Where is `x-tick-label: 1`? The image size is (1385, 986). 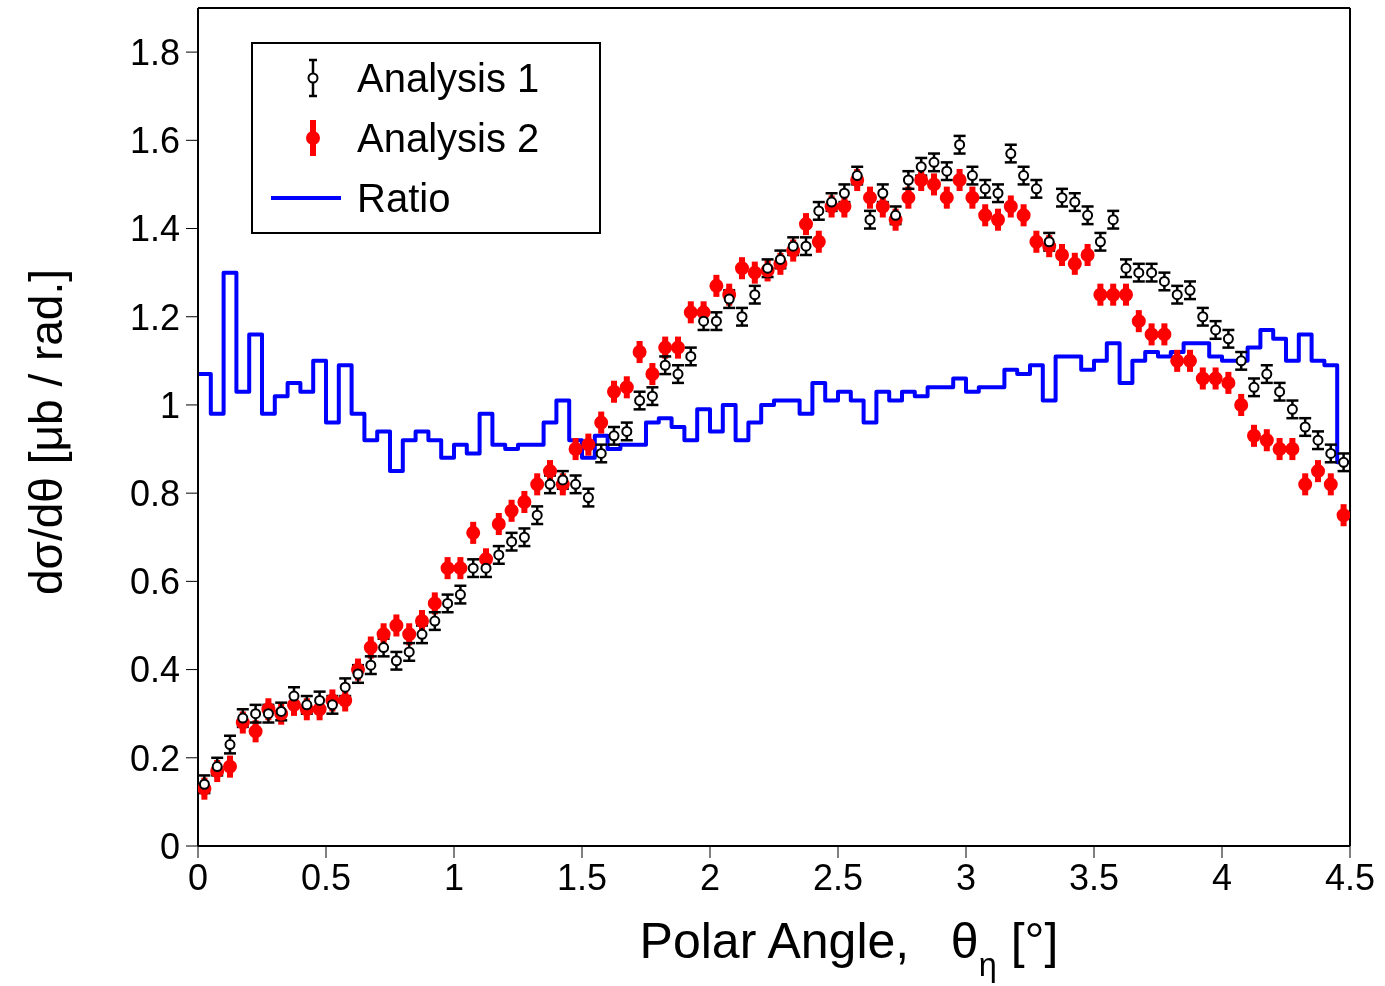 x-tick-label: 1 is located at coordinates (454, 877).